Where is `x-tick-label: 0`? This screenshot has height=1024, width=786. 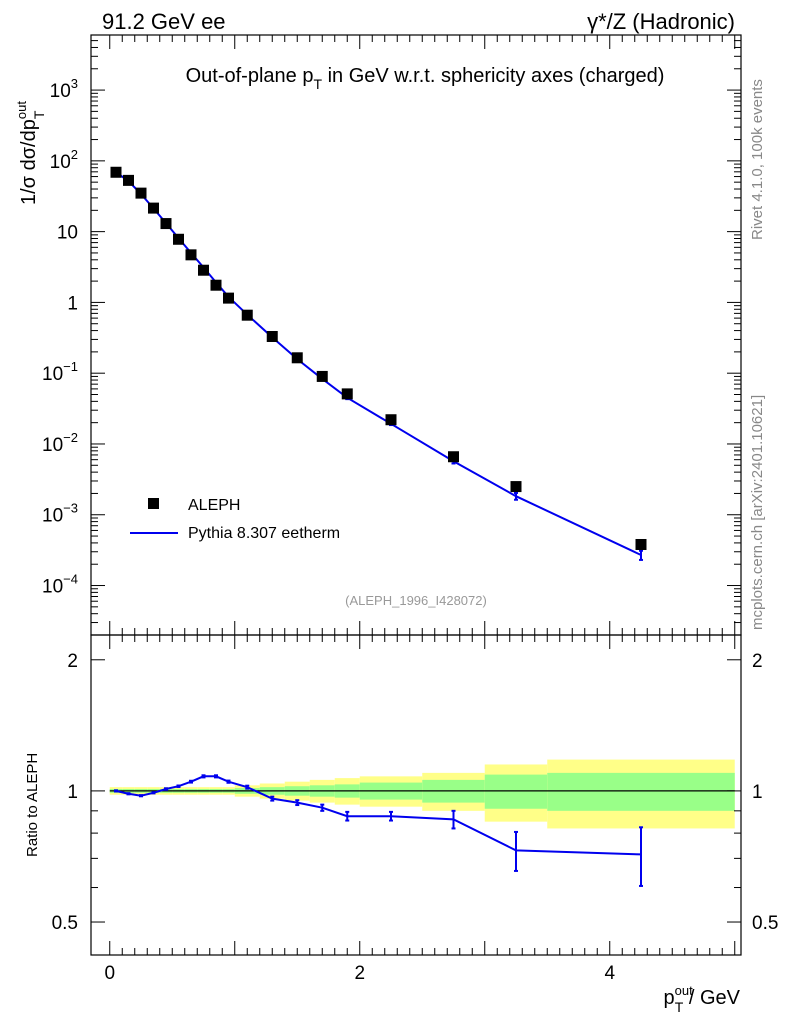 x-tick-label: 0 is located at coordinates (109, 973).